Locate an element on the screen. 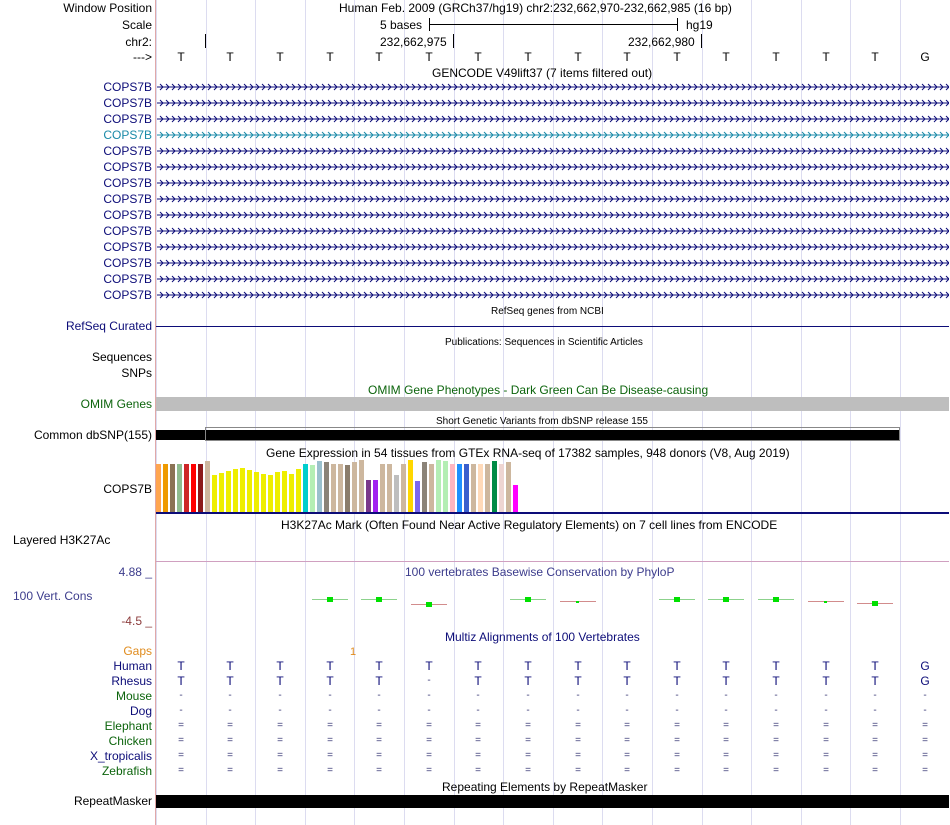 This screenshot has width=950, height=825. species-label: Chicken is located at coordinates (130, 741).